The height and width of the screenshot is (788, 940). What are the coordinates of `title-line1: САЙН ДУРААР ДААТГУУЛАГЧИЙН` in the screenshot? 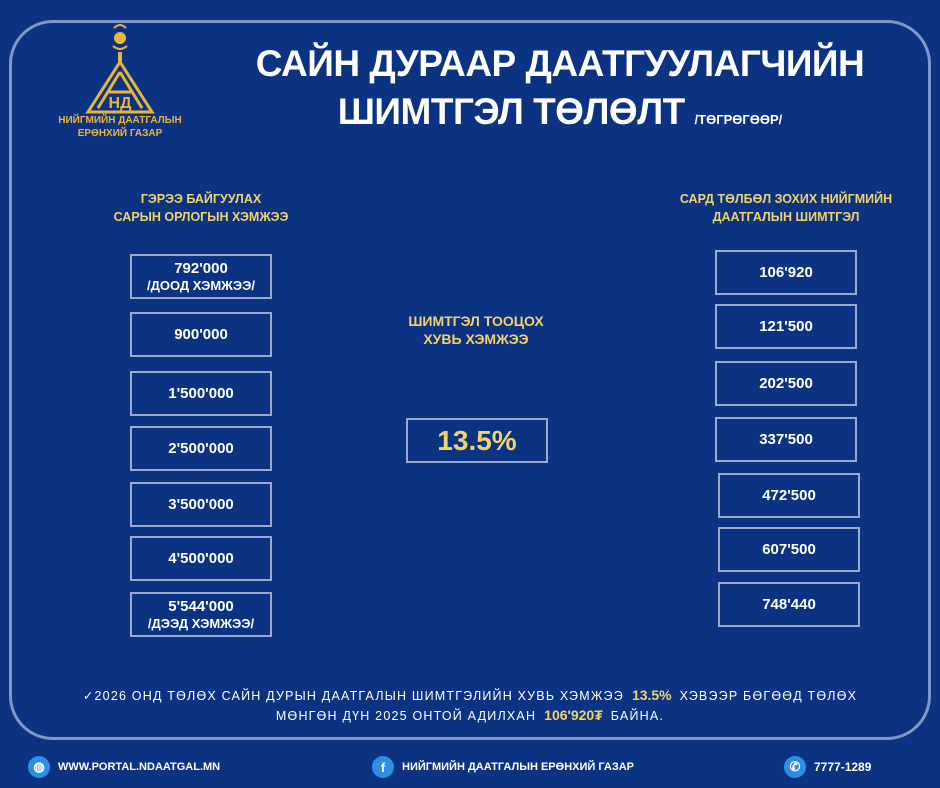 It's located at (560, 63).